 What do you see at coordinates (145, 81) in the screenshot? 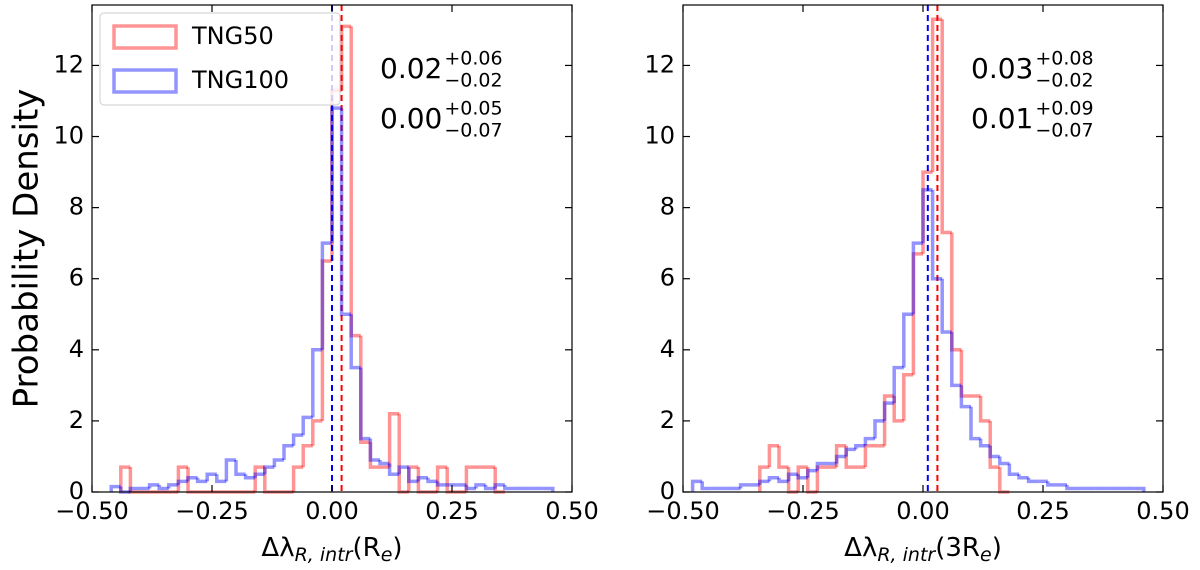
I see `legend-swatch` at bounding box center [145, 81].